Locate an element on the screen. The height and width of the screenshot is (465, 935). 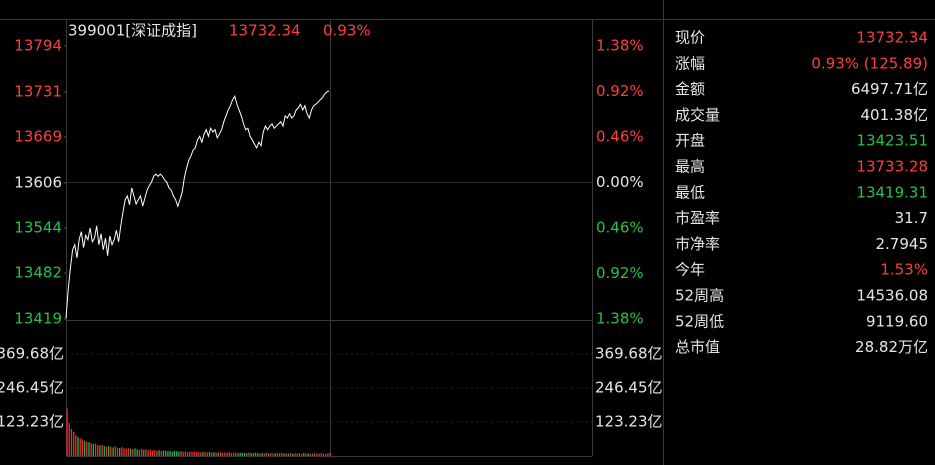
y-tick-label: 369.68亿 is located at coordinates (32, 354).